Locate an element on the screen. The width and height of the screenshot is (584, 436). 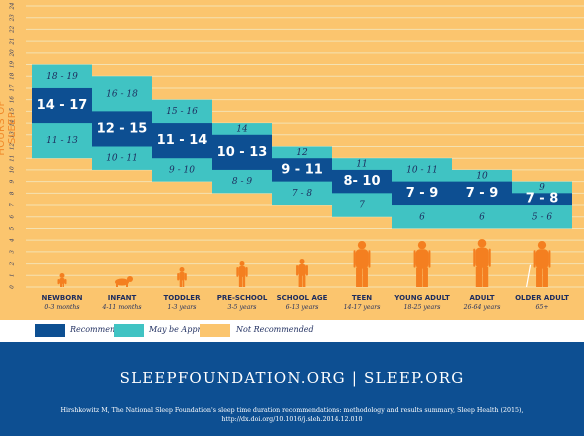
label-appropriate-high-5: 11 is located at coordinates (361, 165).